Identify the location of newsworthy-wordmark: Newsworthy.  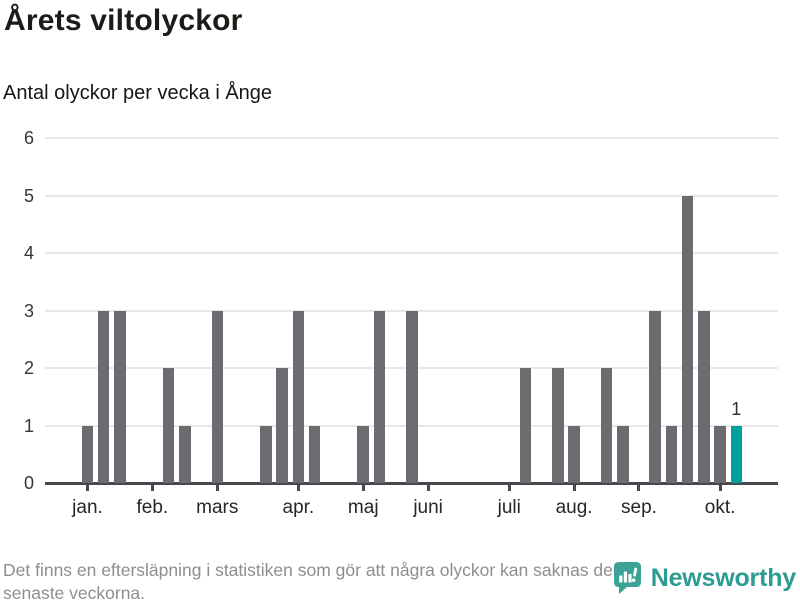
(723, 578).